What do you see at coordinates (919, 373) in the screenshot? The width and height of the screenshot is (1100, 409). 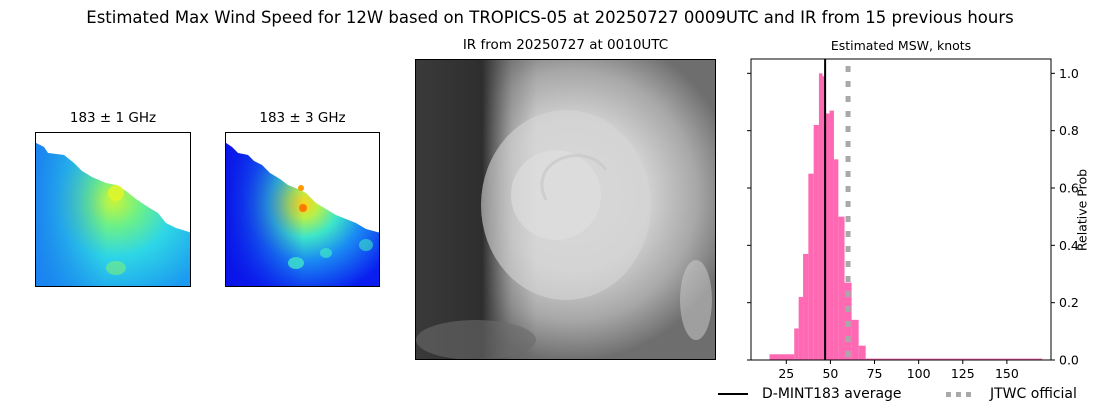 I see `x-tick-label: 100` at bounding box center [919, 373].